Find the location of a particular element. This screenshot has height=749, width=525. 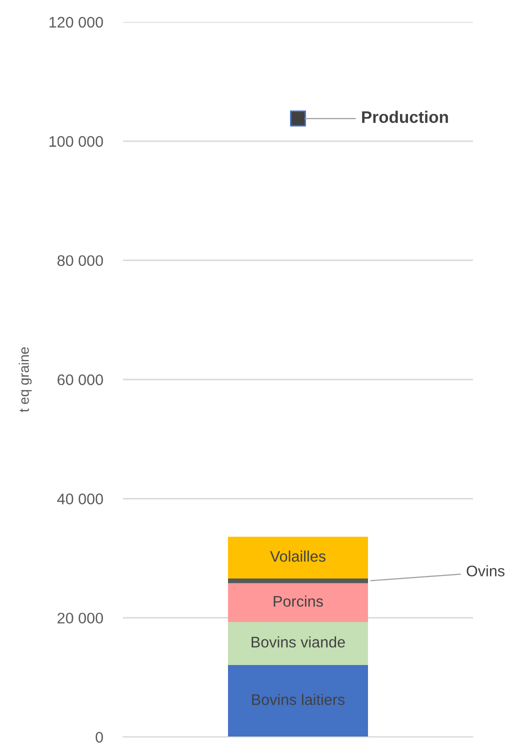

y-tick-label: 80 000 is located at coordinates (80, 260).